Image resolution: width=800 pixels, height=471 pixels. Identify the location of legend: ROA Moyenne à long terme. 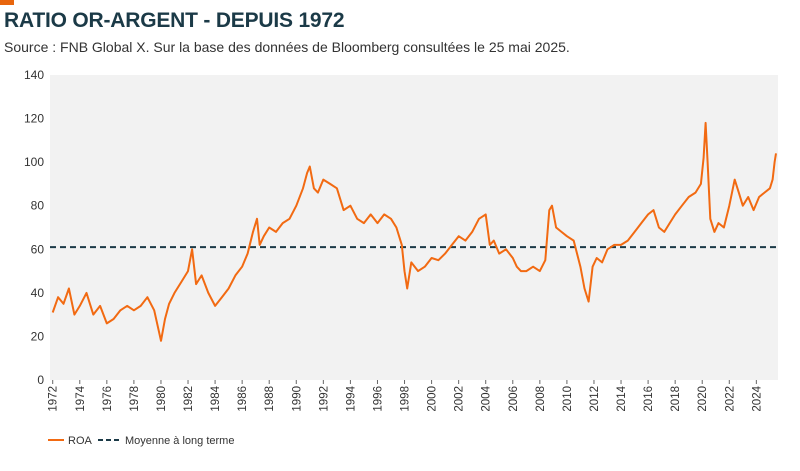
(141, 441).